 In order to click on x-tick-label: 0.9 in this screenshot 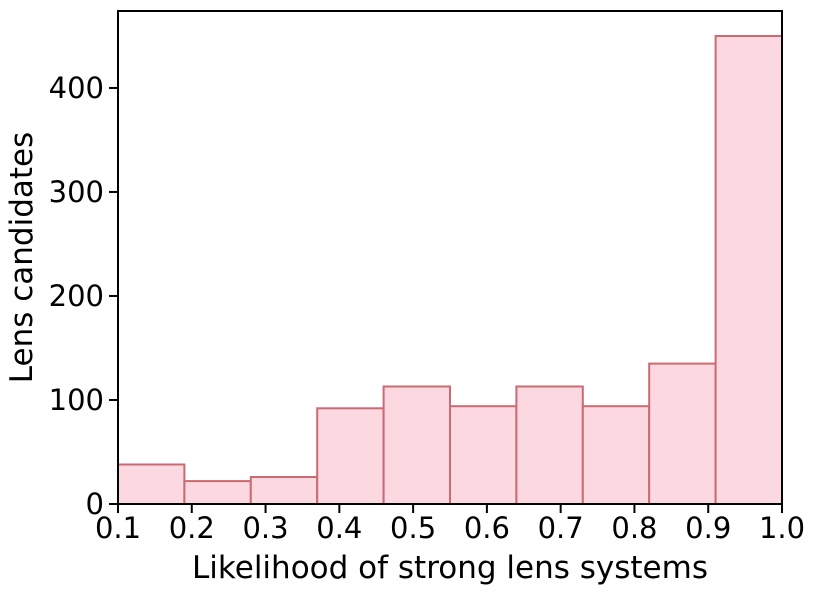, I will do `click(708, 528)`.